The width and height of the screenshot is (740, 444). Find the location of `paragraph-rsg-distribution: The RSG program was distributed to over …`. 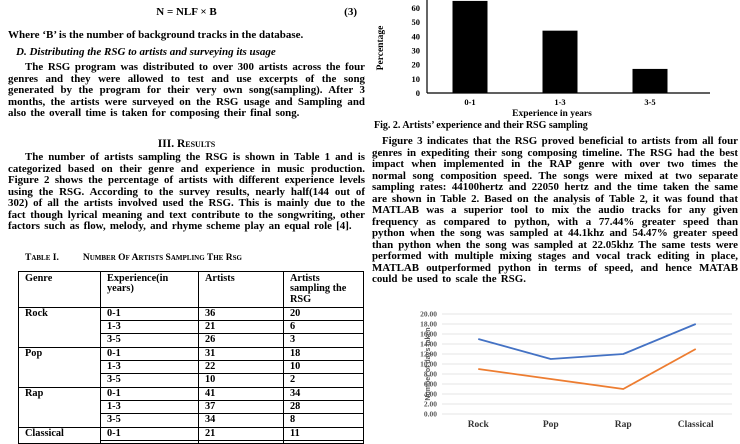

paragraph-rsg-distribution: The RSG program was distributed to over … is located at coordinates (186, 90).